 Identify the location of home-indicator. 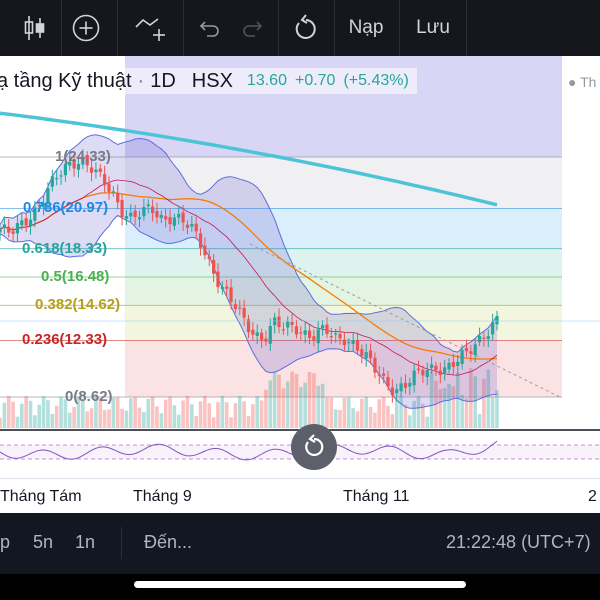
(300, 584).